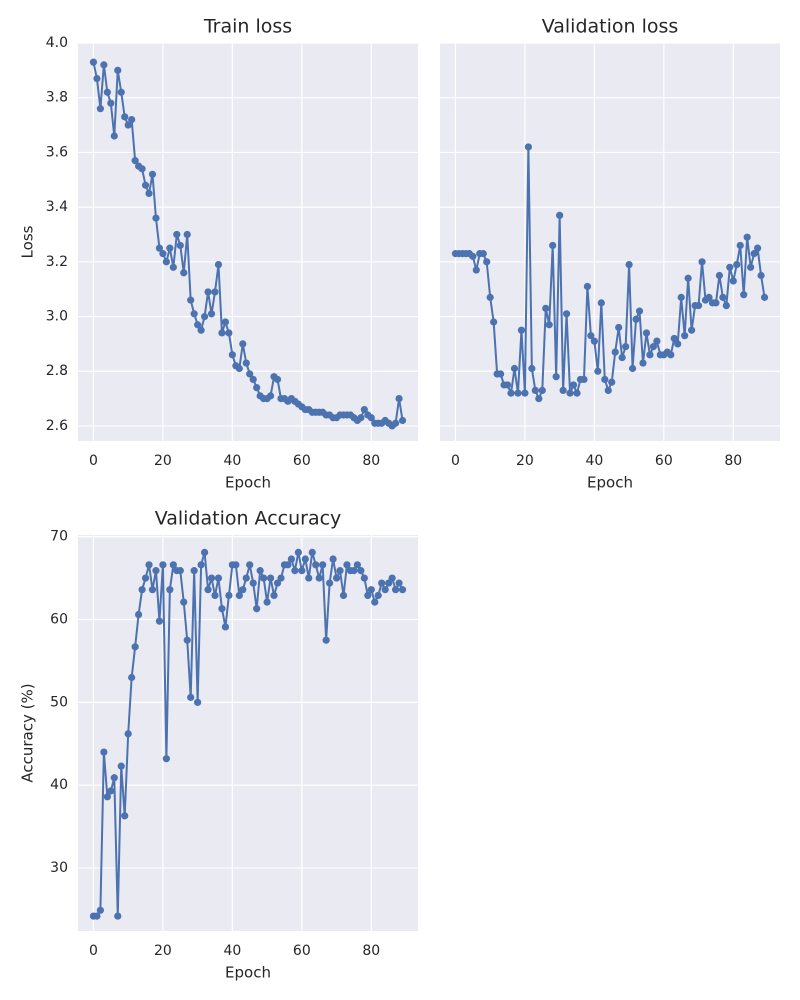  I want to click on y-tick-label: 3.4, so click(57, 207).